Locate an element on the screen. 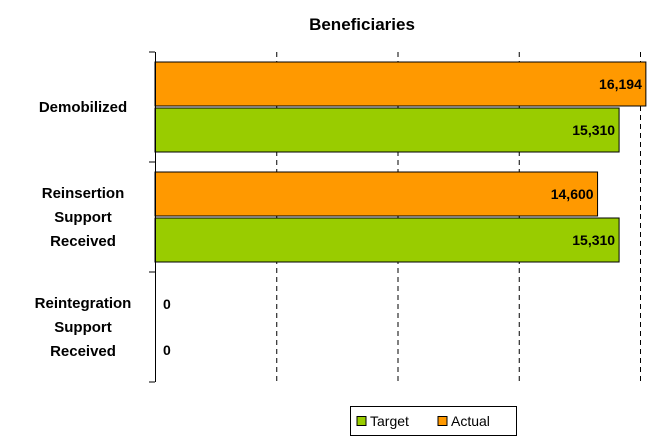 The height and width of the screenshot is (438, 671). category-axis is located at coordinates (152, 217).